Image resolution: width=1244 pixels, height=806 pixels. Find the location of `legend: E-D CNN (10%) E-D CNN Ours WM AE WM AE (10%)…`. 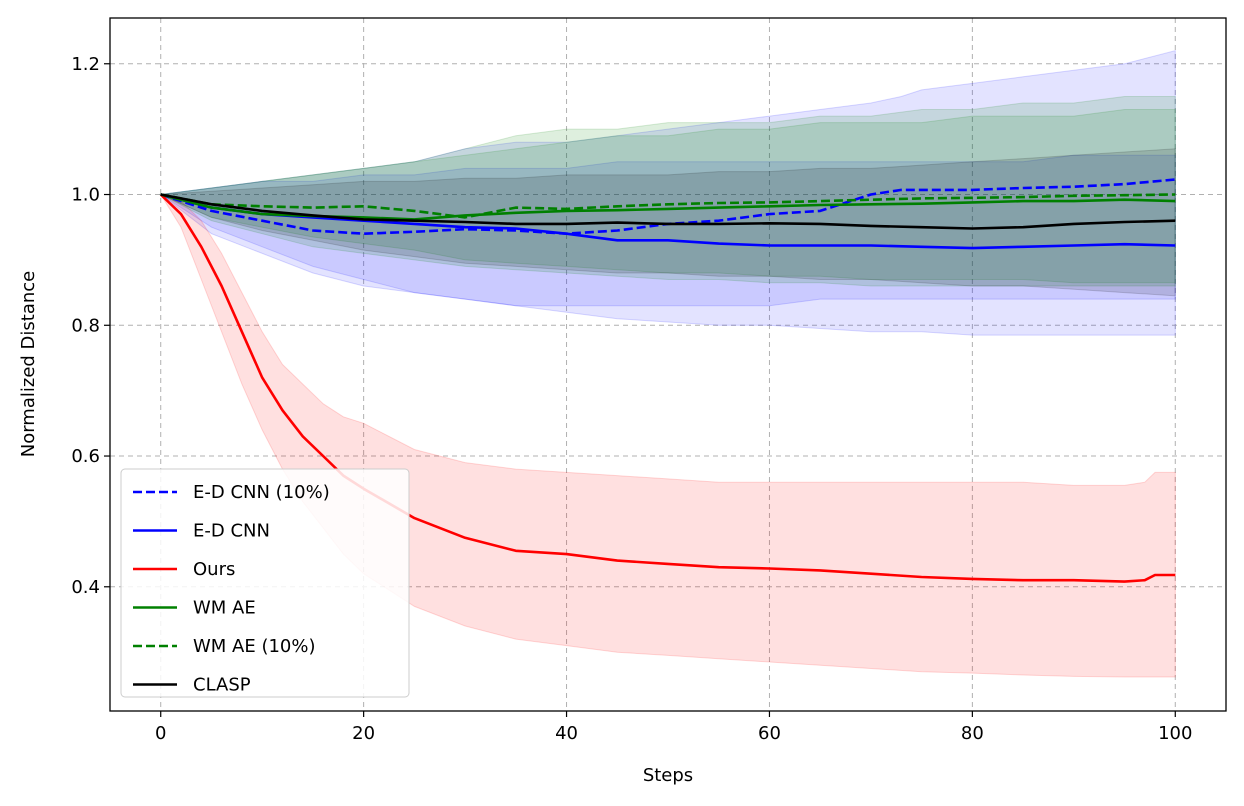

legend: E-D CNN (10%) E-D CNN Ours WM AE WM AE (10%)… is located at coordinates (265, 583).